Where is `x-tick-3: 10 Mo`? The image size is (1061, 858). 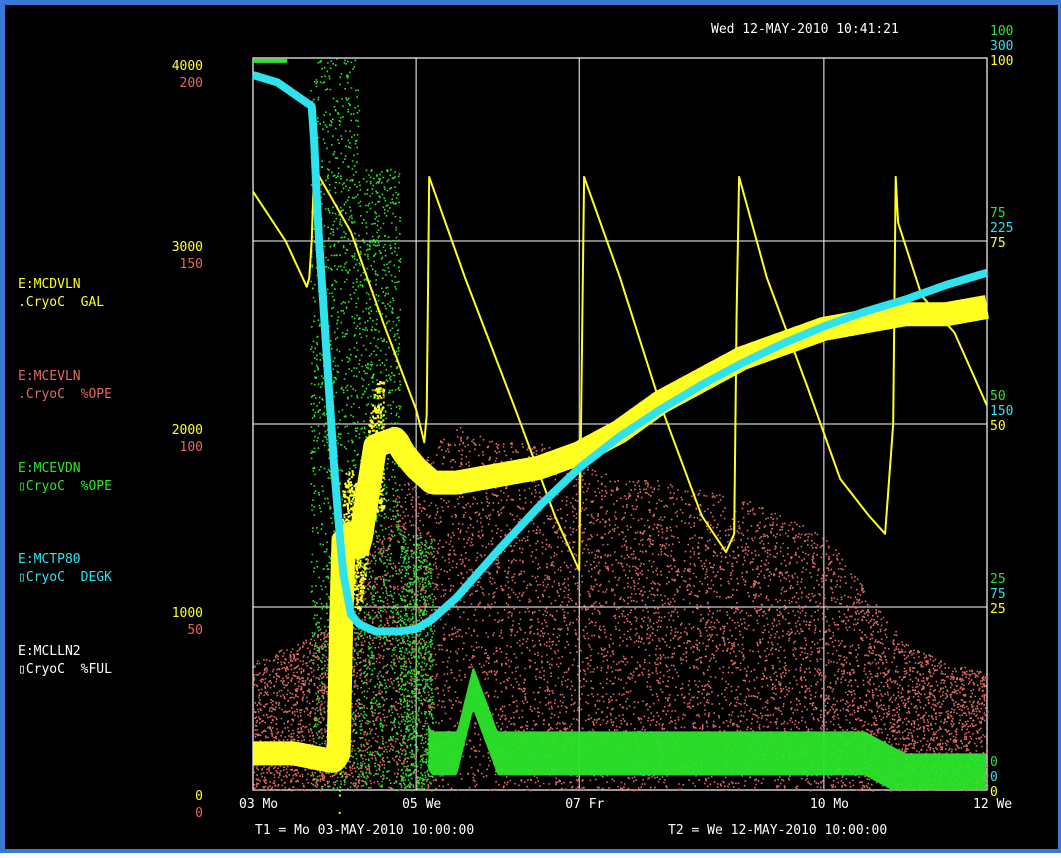
x-tick-3: 10 Mo is located at coordinates (829, 804).